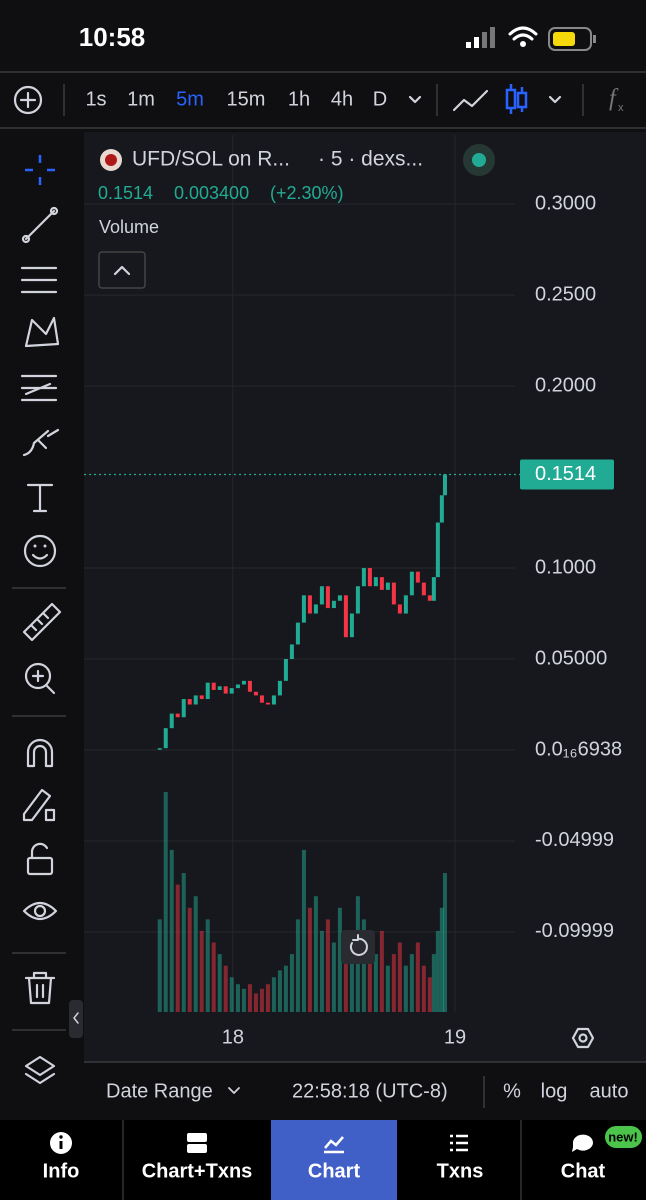  Describe the element at coordinates (40, 988) in the screenshot. I see `delete-tool` at that location.